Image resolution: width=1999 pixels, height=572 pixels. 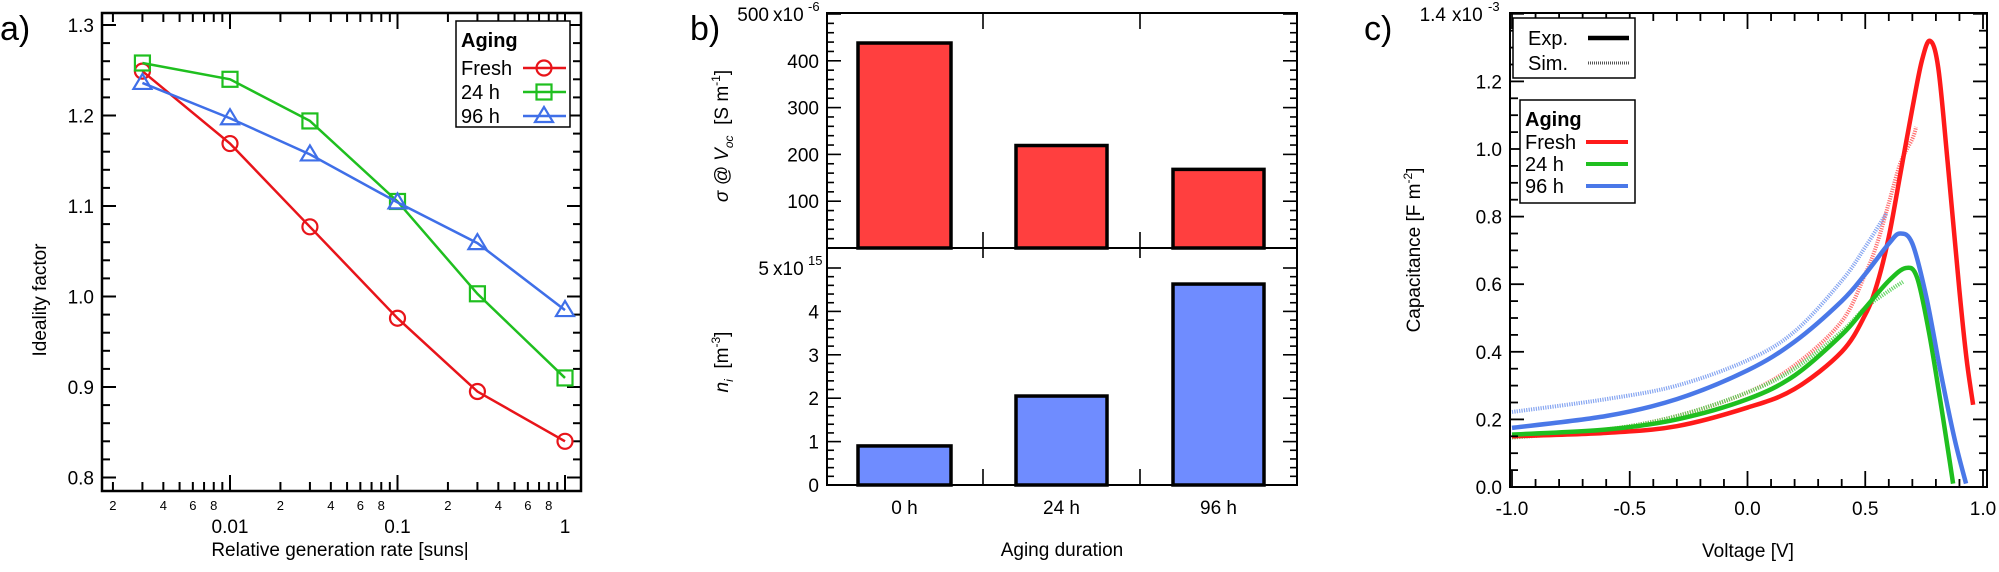 What do you see at coordinates (813, 312) in the screenshot?
I see `y-tick-label: 4` at bounding box center [813, 312].